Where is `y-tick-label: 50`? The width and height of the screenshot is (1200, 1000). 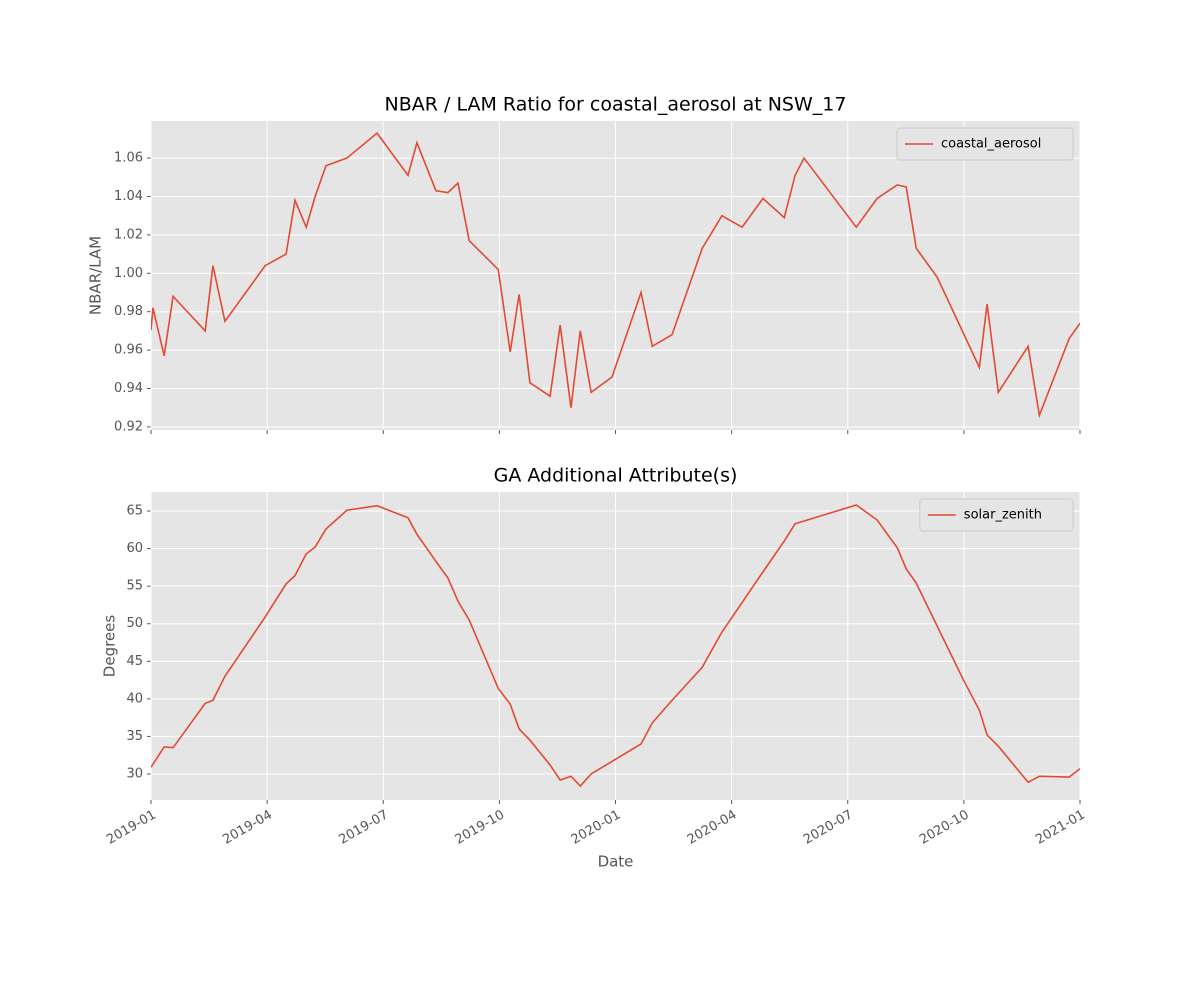
y-tick-label: 50 is located at coordinates (134, 623).